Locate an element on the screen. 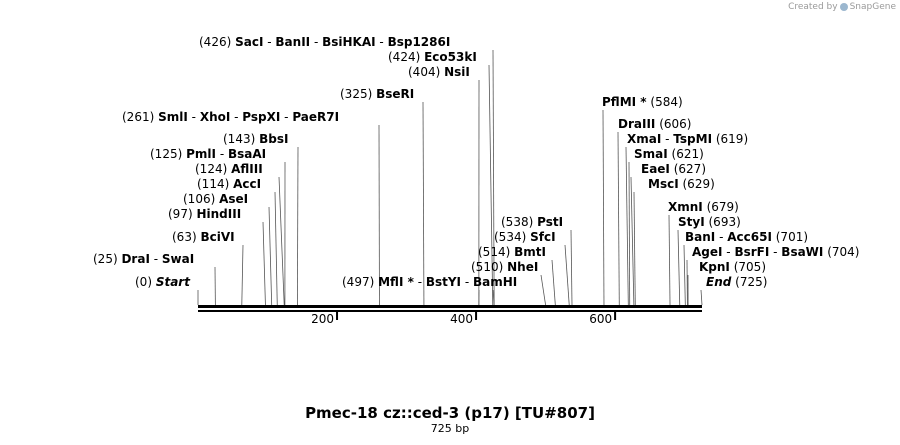 Image resolution: width=900 pixels, height=445 pixels. snapgene-watermark: Created by SnapGene is located at coordinates (842, 7).